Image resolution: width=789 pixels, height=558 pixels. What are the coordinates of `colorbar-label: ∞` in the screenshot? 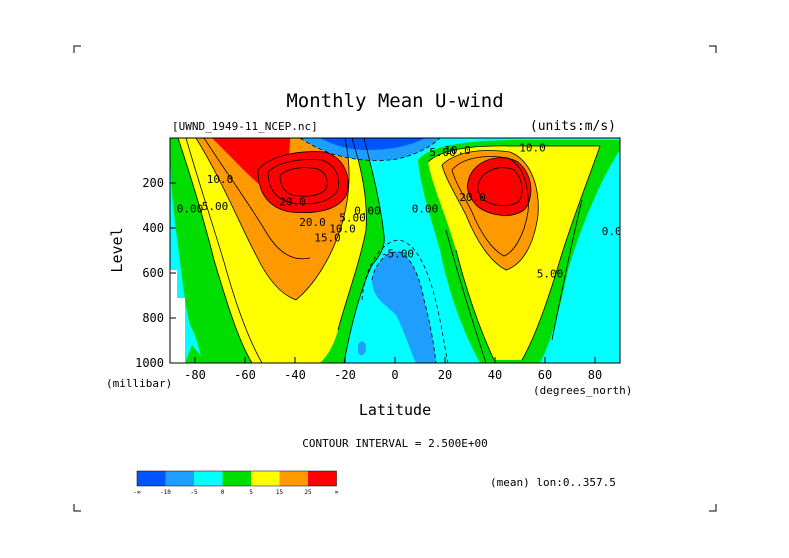 It's located at (337, 492).